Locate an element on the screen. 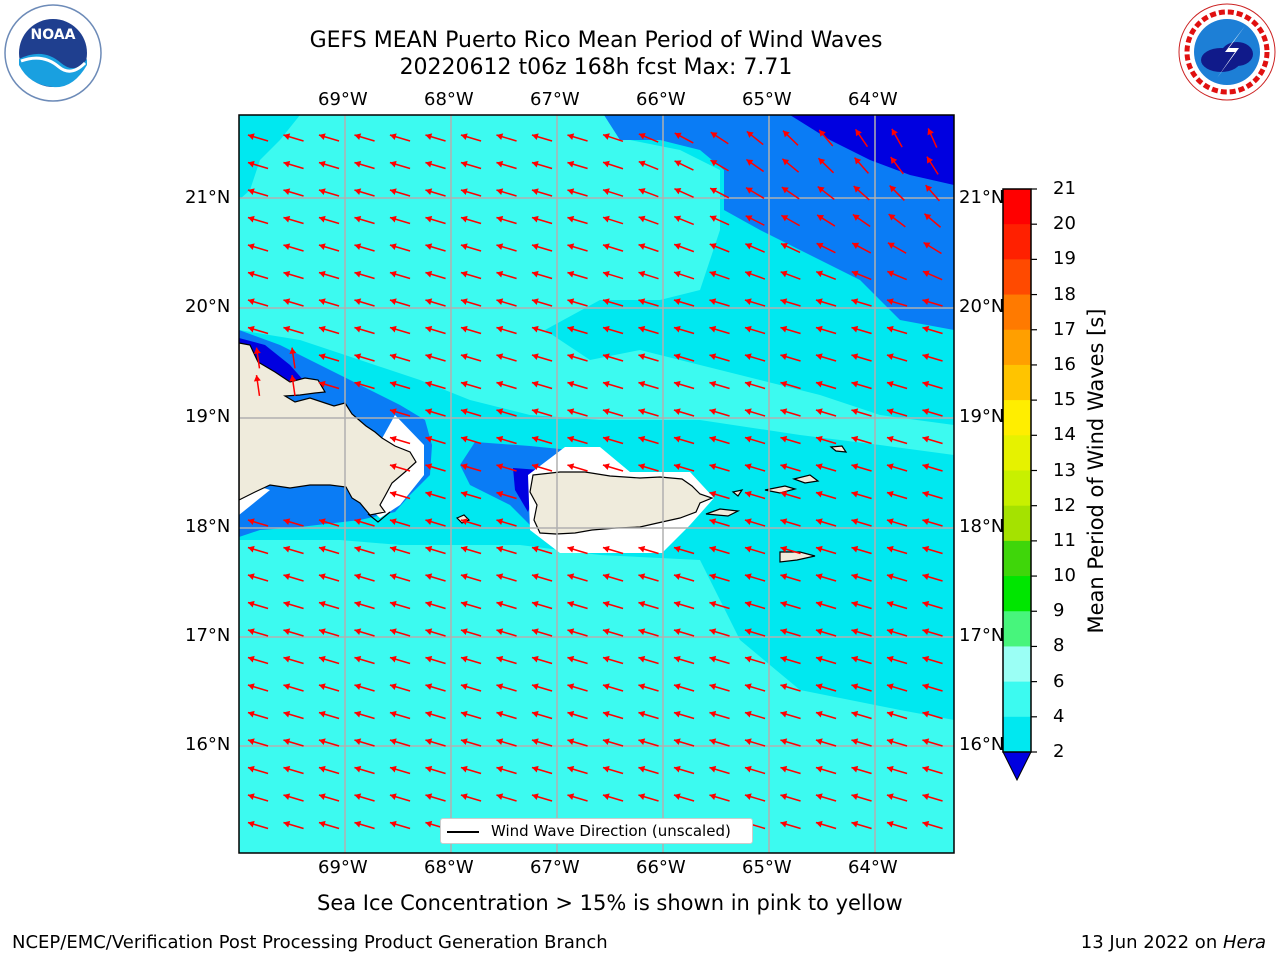 This screenshot has height=960, width=1280. lat-label-left: 19°N is located at coordinates (208, 416).